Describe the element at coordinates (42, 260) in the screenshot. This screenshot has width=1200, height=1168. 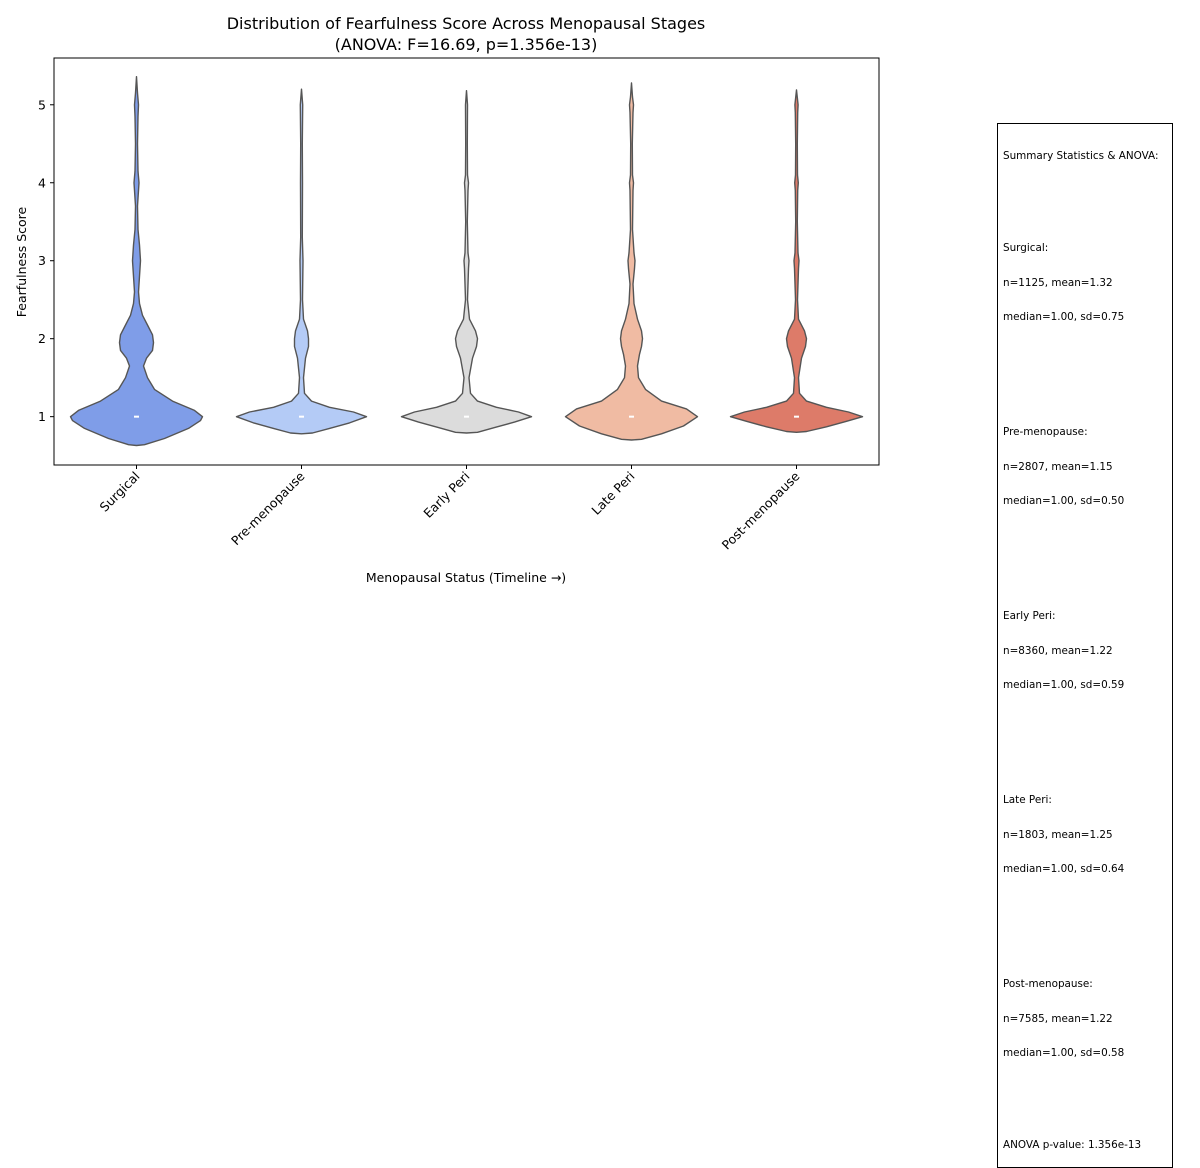
I see `y-tick-label: 3` at that location.